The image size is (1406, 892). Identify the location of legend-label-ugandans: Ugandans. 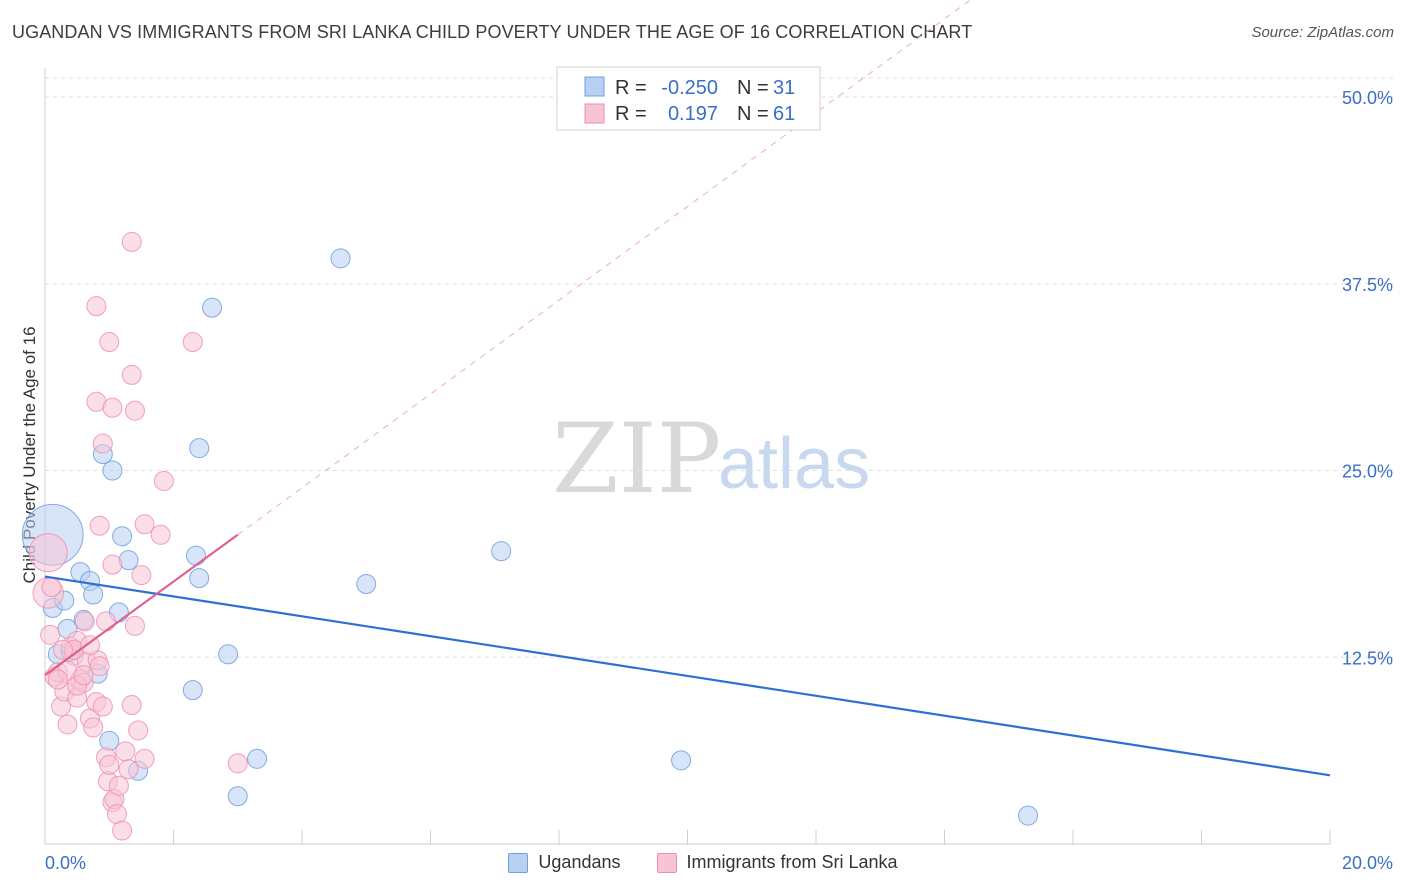
(579, 862).